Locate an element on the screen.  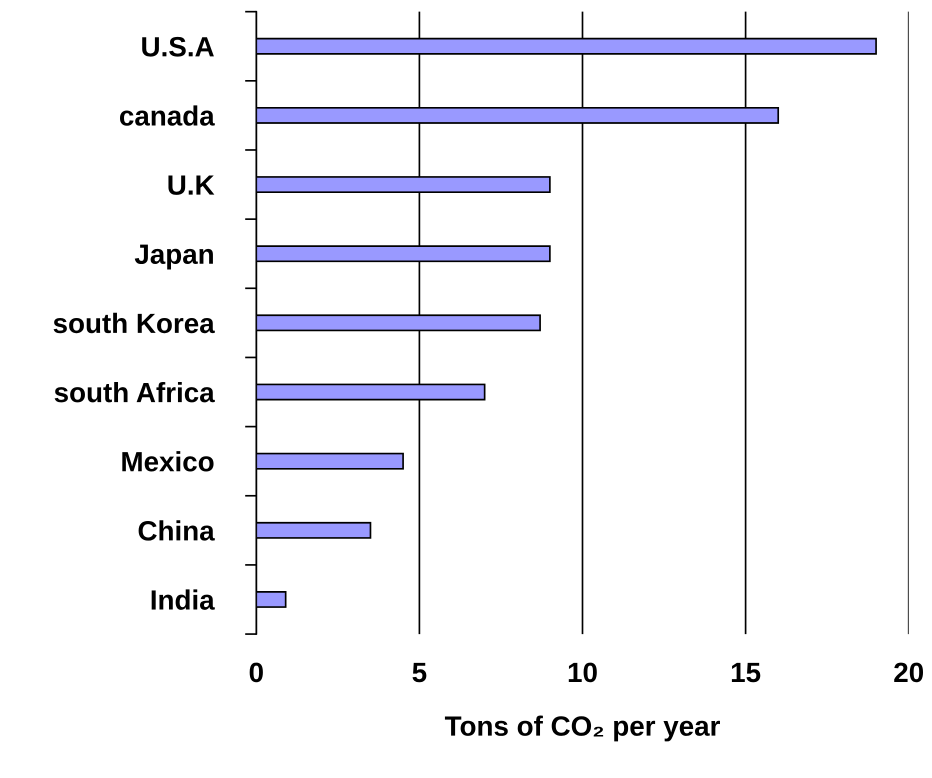
y-tick-label: Japan is located at coordinates (173, 257).